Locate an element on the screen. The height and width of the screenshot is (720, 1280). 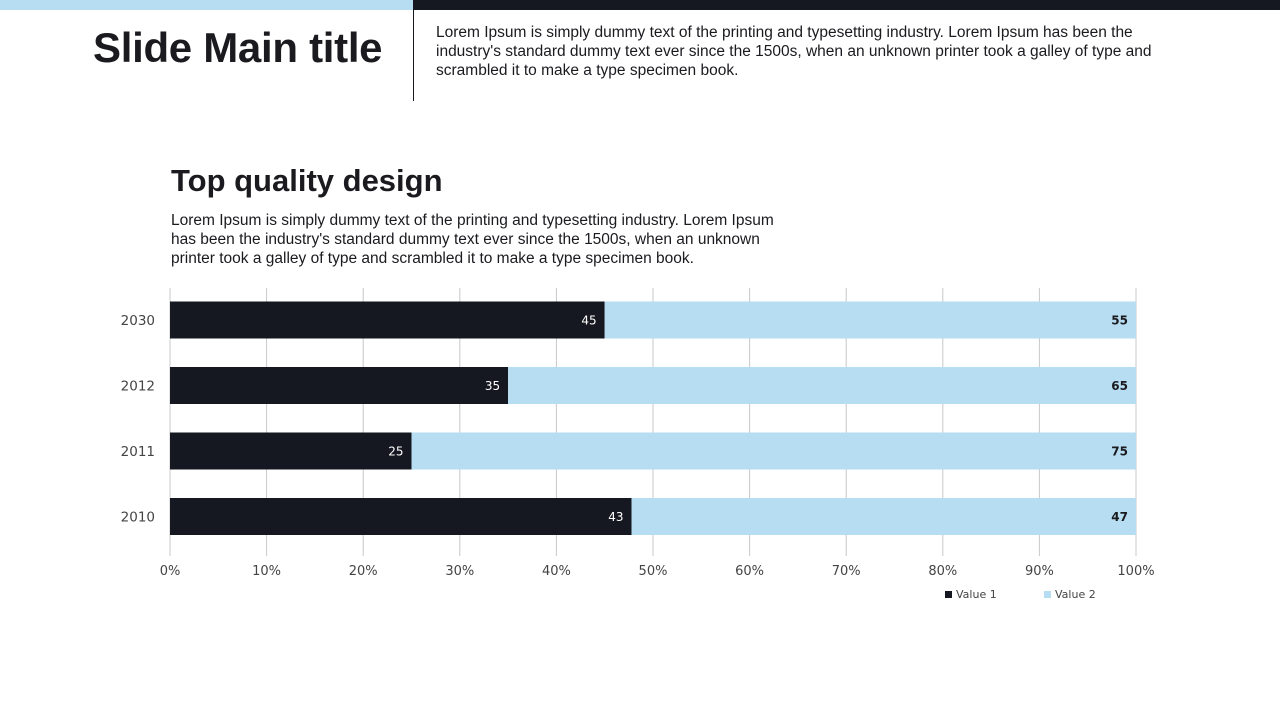
x-tick-label: 90% is located at coordinates (1039, 571).